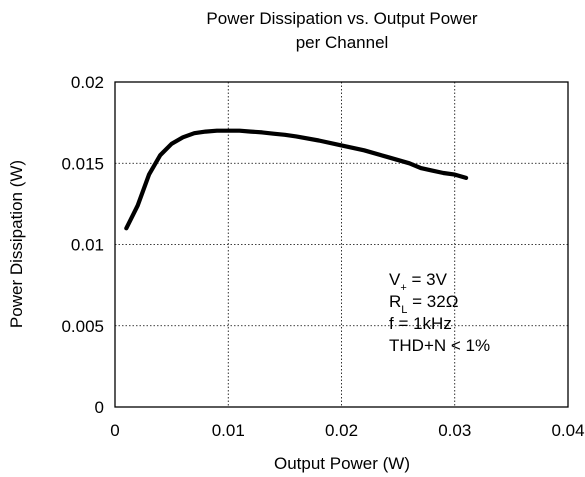 This screenshot has width=585, height=477. Describe the element at coordinates (439, 345) in the screenshot. I see `annotation-line: THD+N < 1%` at that location.